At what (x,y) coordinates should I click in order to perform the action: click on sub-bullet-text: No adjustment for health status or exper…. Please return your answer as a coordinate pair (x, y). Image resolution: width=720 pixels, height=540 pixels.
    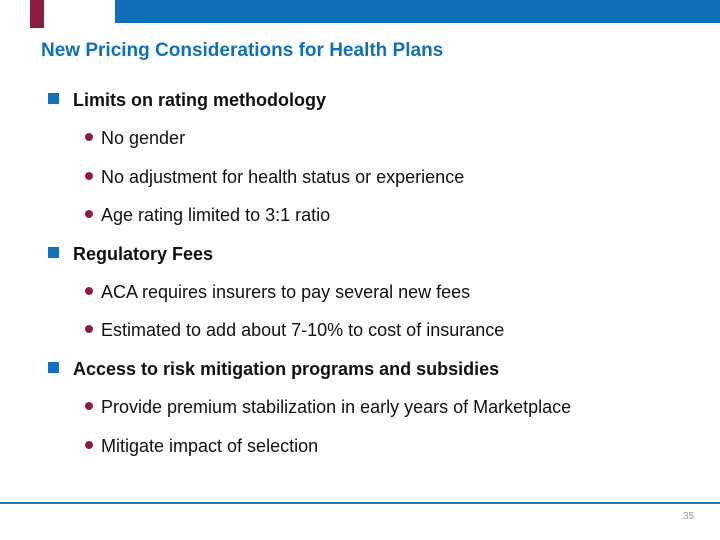
    Looking at the image, I should click on (283, 176).